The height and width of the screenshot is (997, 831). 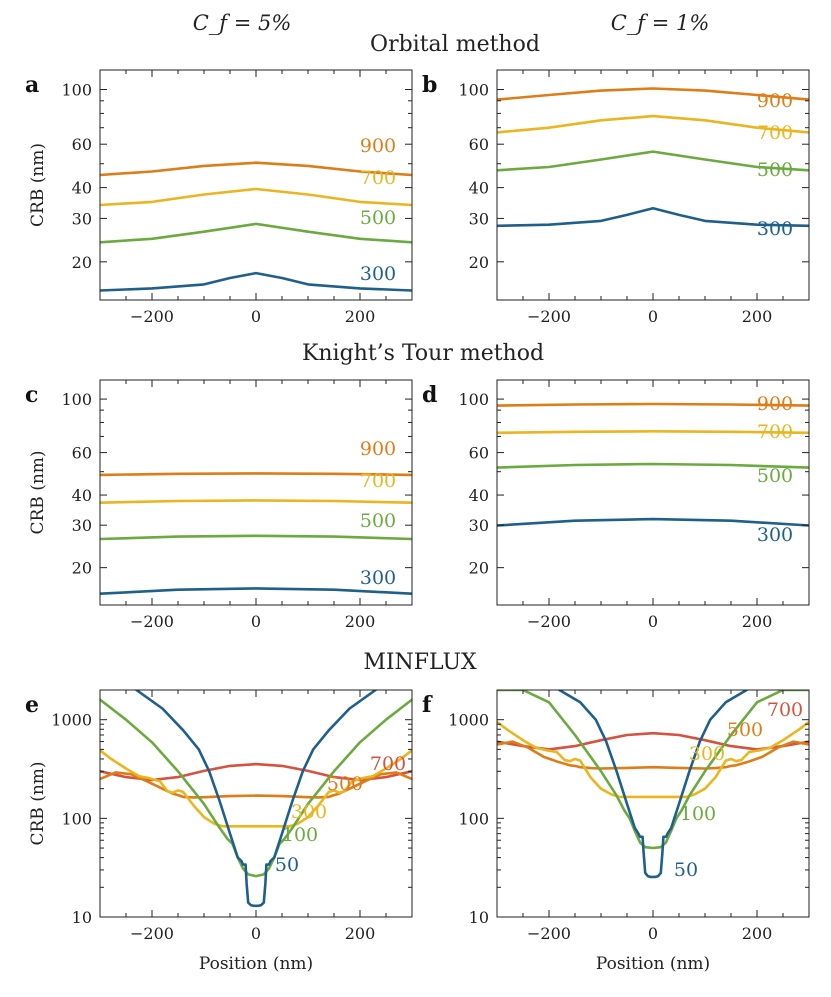 I want to click on panel-letter: a, so click(x=32, y=85).